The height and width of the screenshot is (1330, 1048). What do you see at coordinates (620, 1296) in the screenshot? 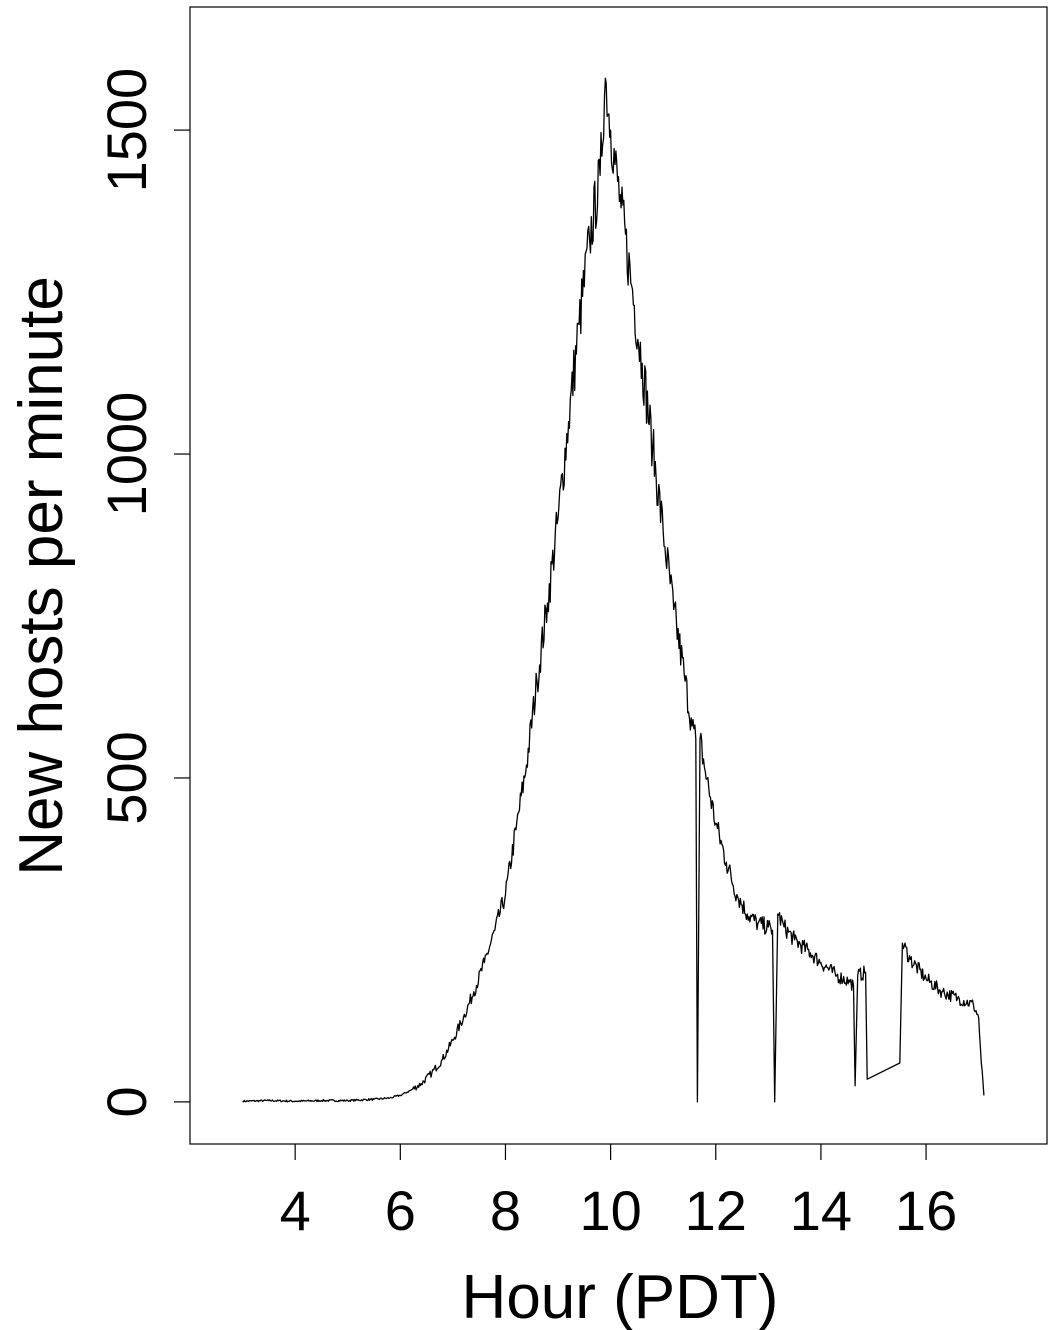
I see `x-axis-title: Hour (PDT)` at bounding box center [620, 1296].